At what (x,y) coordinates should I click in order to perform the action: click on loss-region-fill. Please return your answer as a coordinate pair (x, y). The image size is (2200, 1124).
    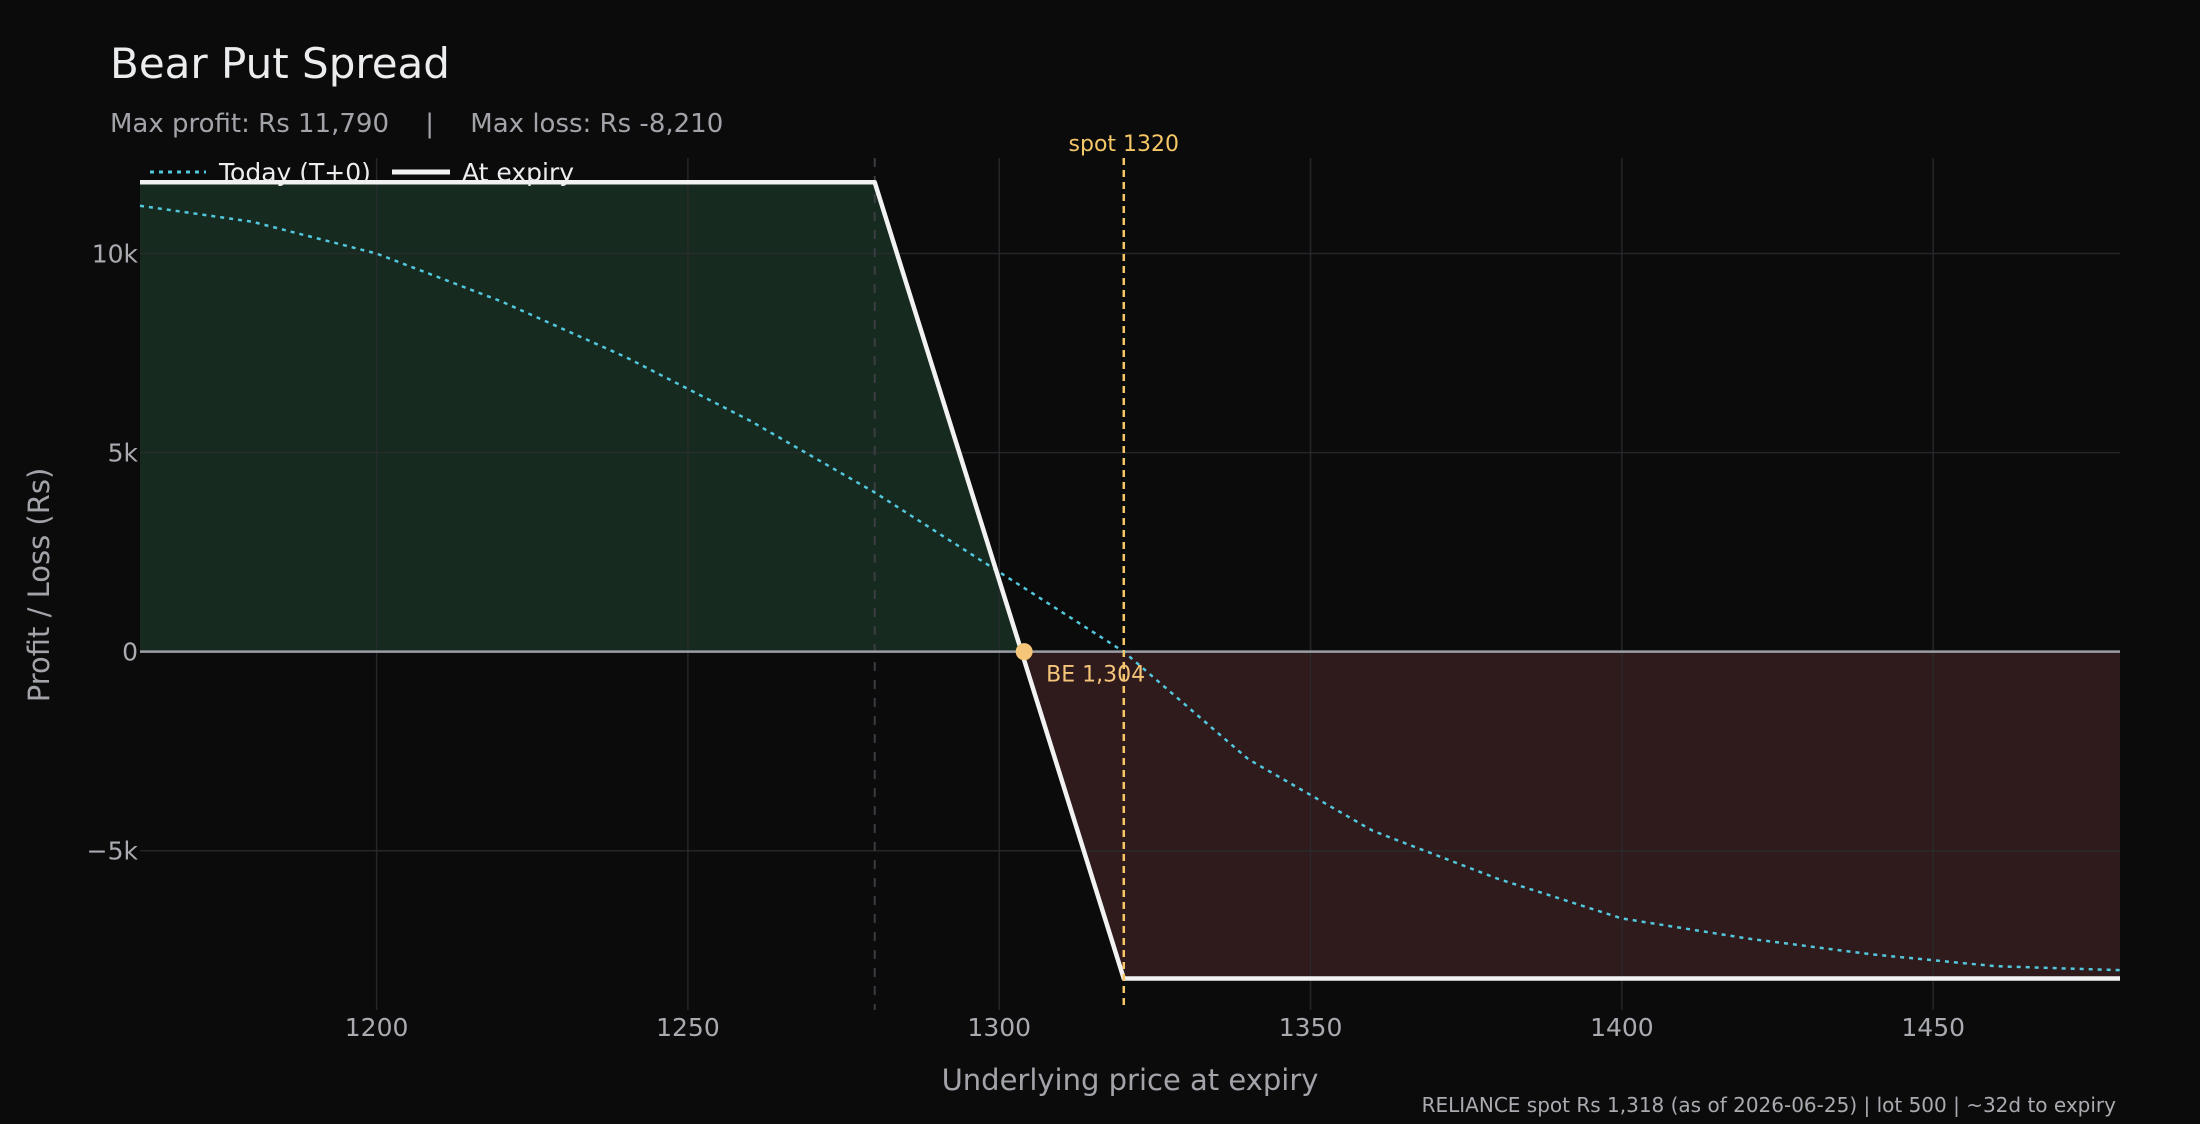
    Looking at the image, I should click on (1572, 815).